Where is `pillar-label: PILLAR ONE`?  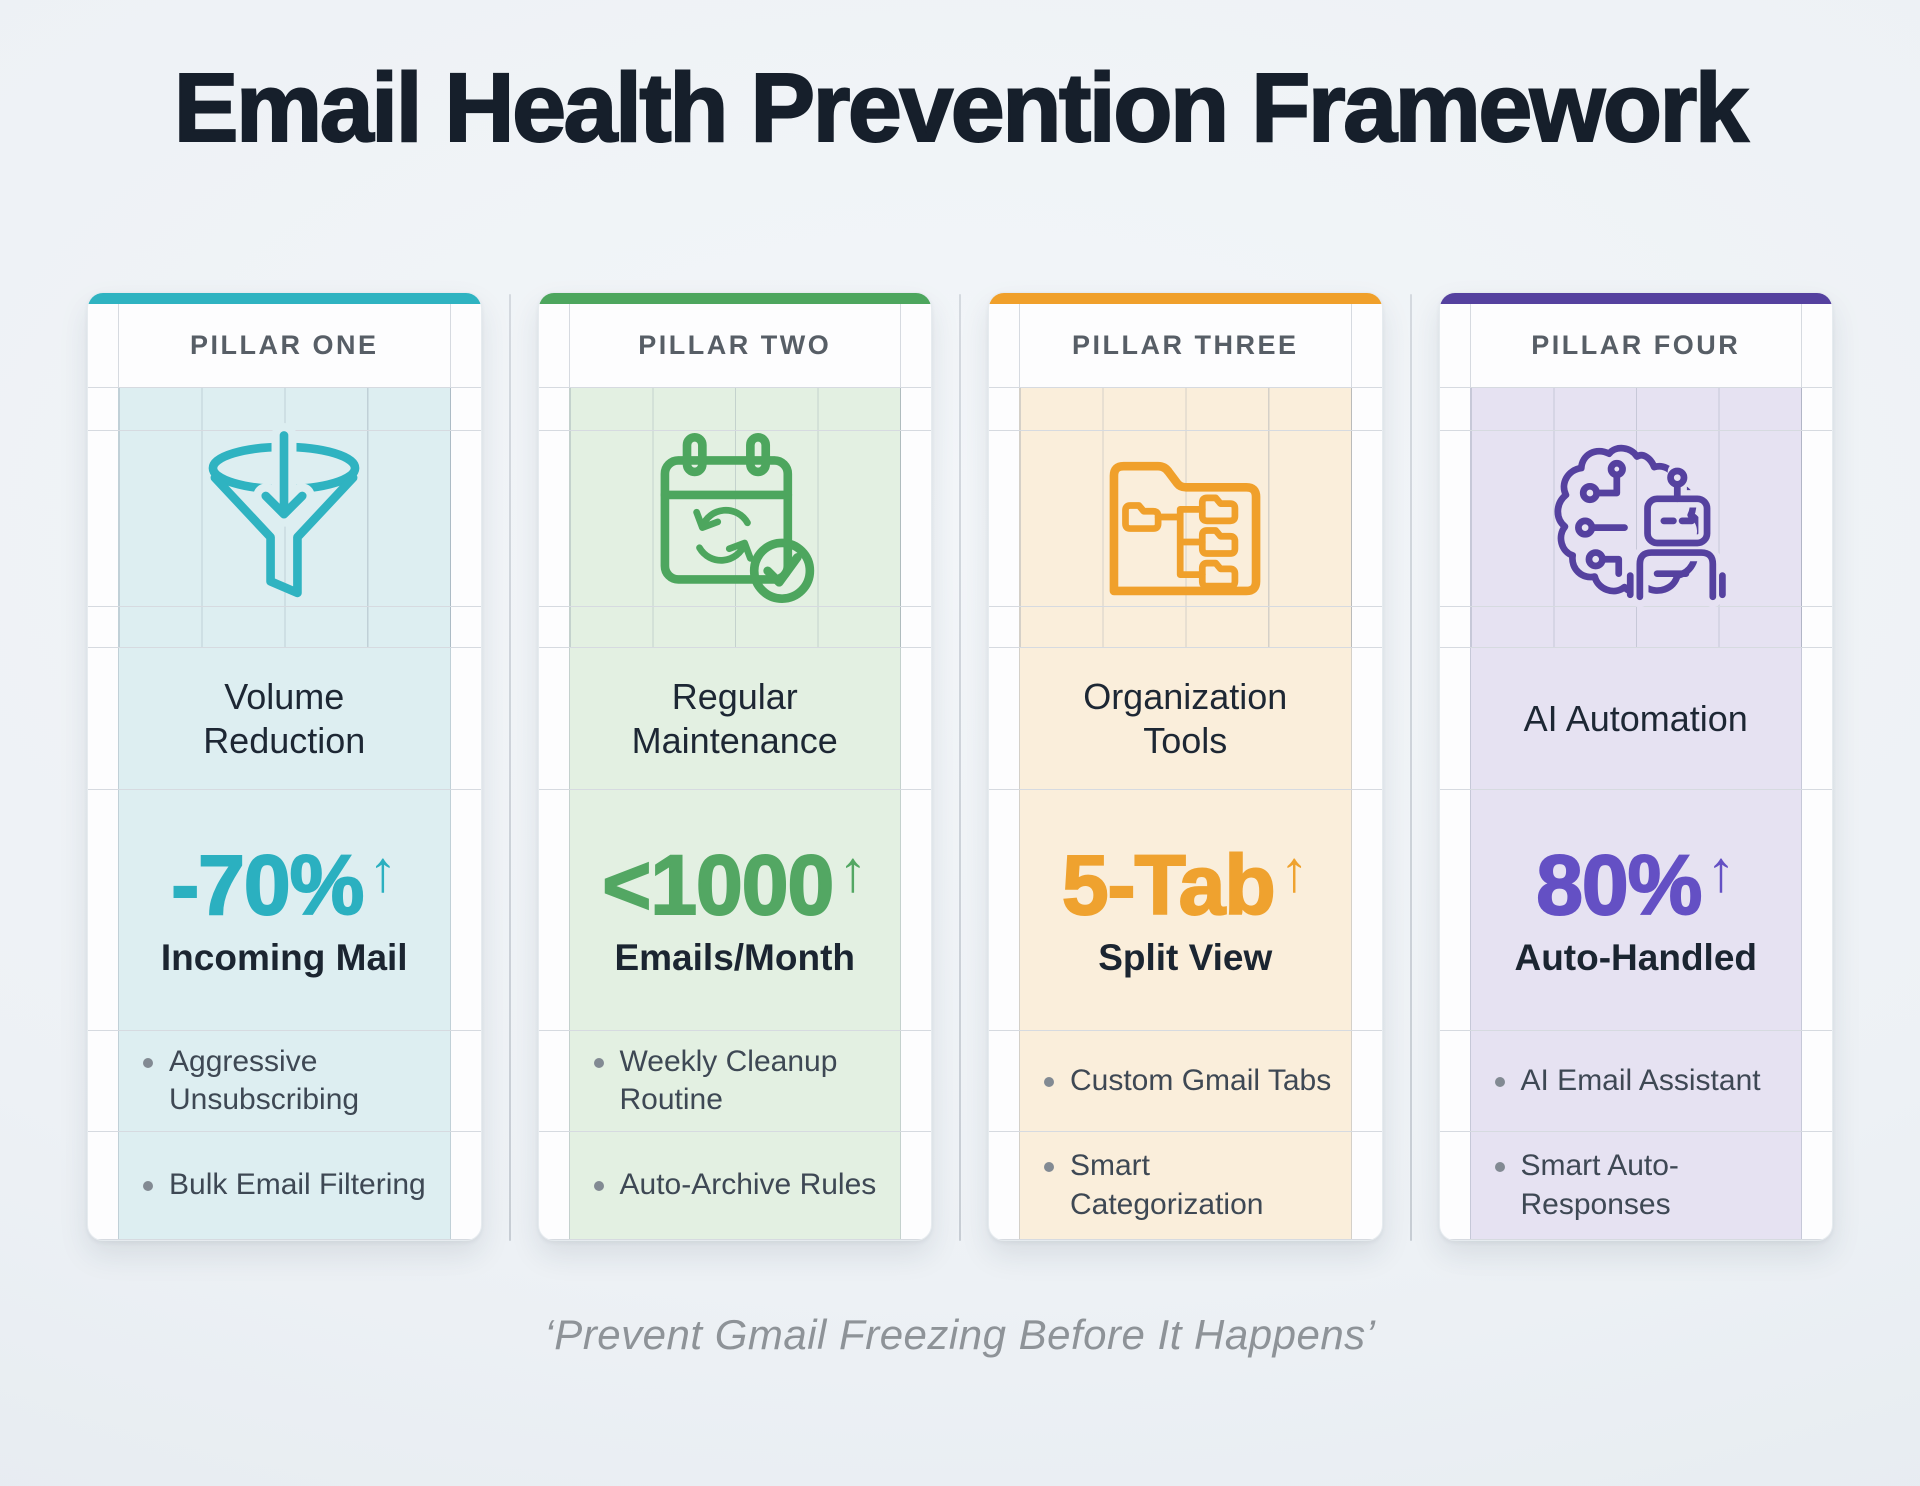 pillar-label: PILLAR ONE is located at coordinates (284, 345).